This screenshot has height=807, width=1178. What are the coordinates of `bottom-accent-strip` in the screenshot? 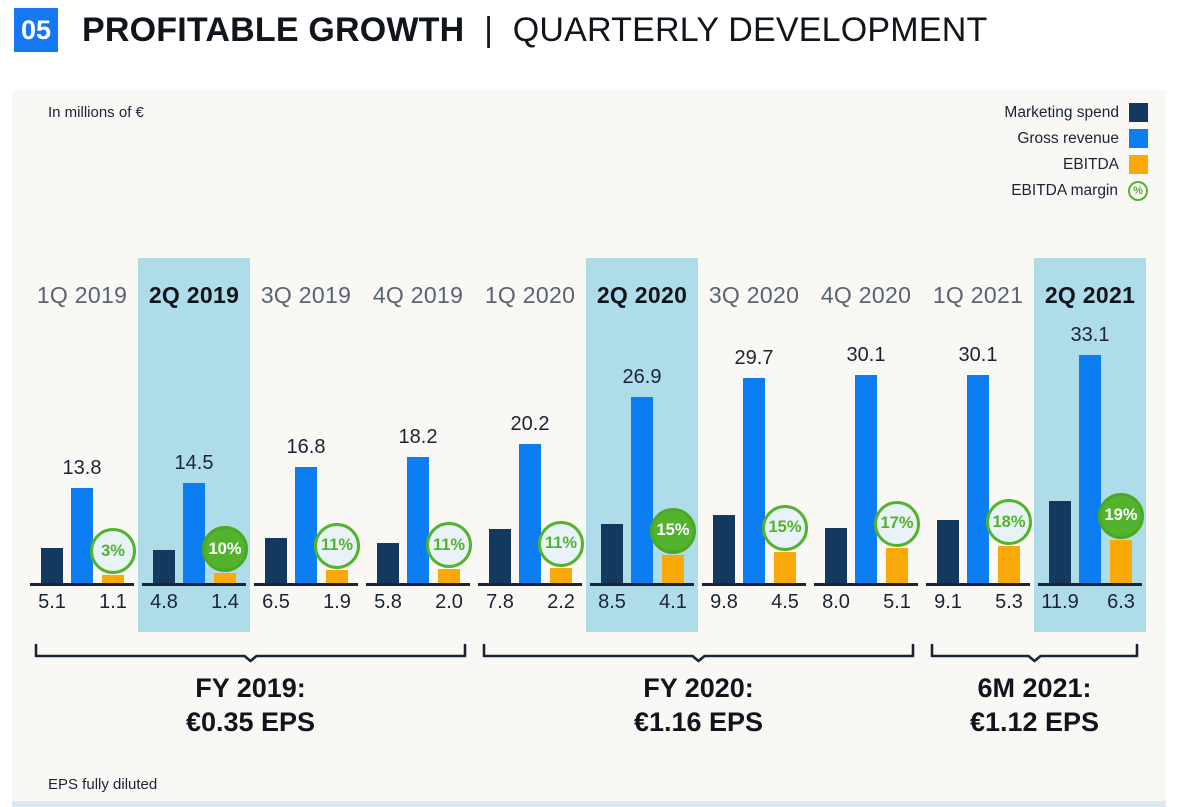 It's located at (589, 804).